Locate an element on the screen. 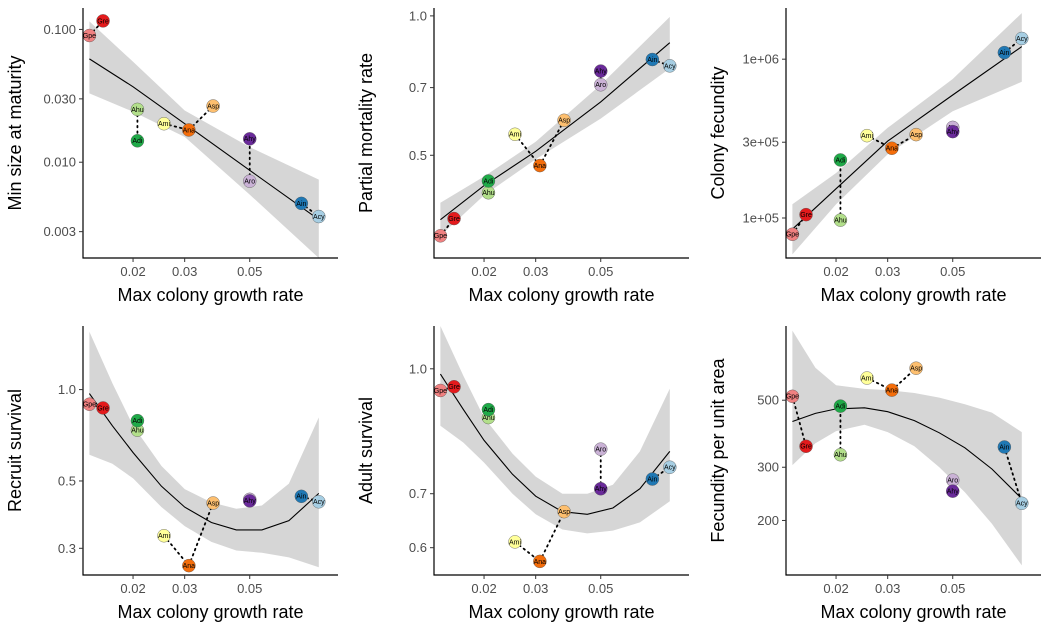 The height and width of the screenshot is (626, 1048). y-tick-label: 0.010 is located at coordinates (59, 162).